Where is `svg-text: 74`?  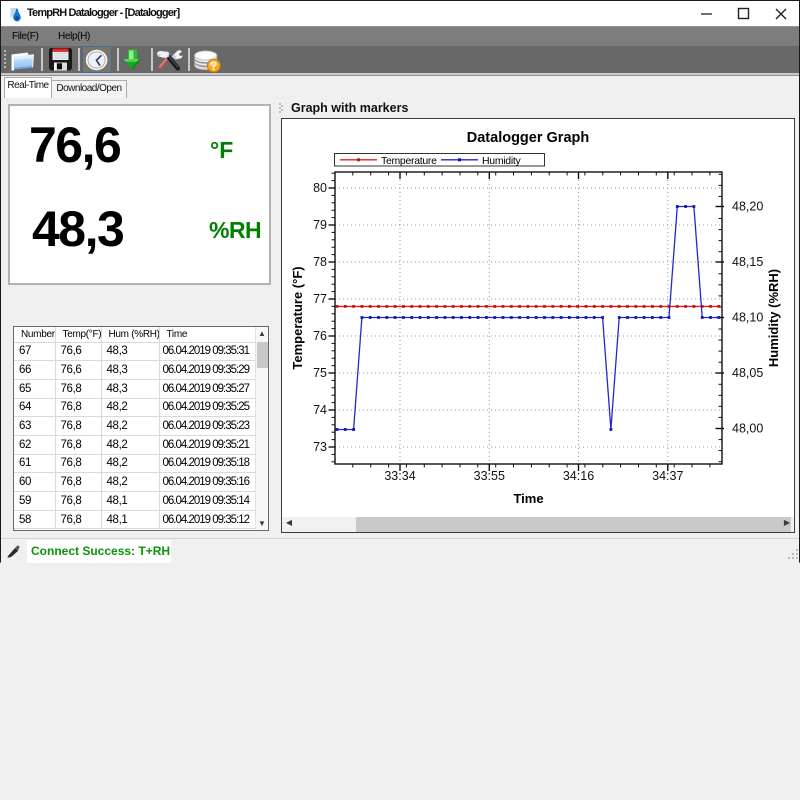
svg-text: 74 is located at coordinates (320, 410).